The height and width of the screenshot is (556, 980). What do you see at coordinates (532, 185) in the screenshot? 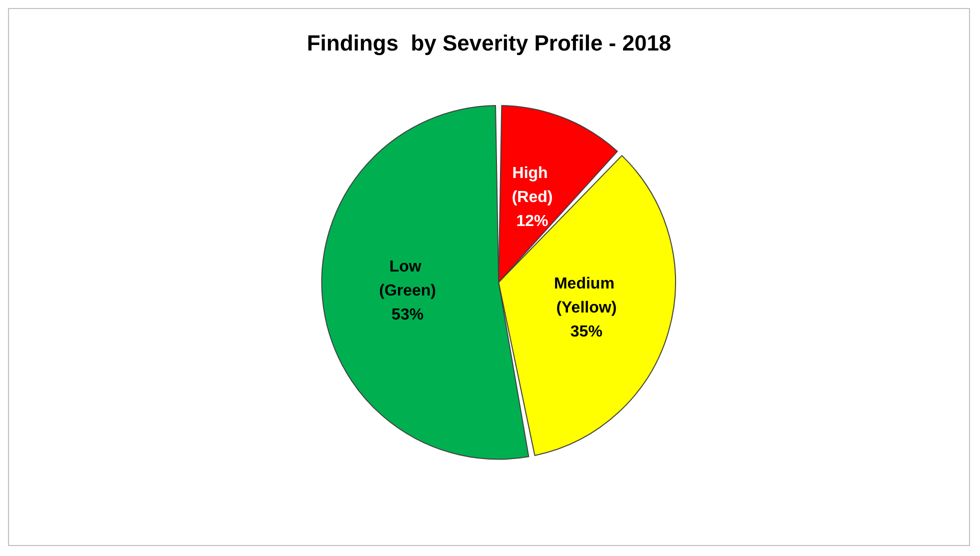
I see `slice-label: High (Red)` at bounding box center [532, 185].